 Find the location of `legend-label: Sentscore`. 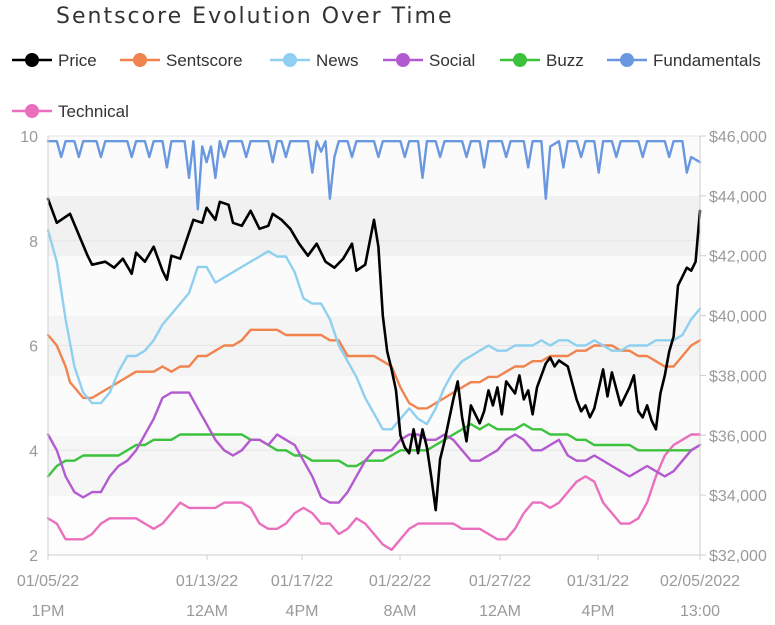

legend-label: Sentscore is located at coordinates (204, 60).